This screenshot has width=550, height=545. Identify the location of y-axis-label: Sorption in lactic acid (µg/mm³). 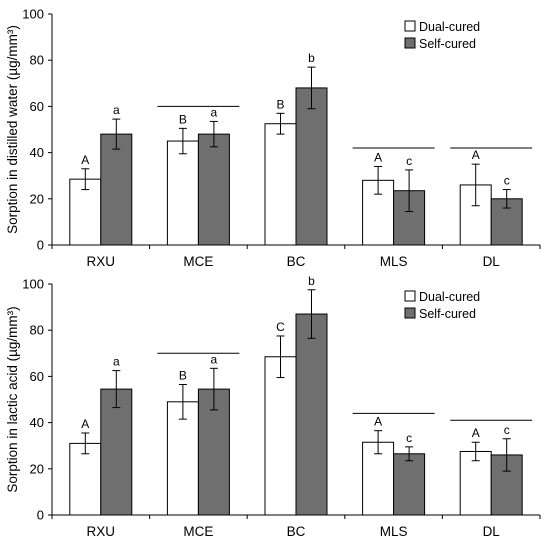
(12, 399).